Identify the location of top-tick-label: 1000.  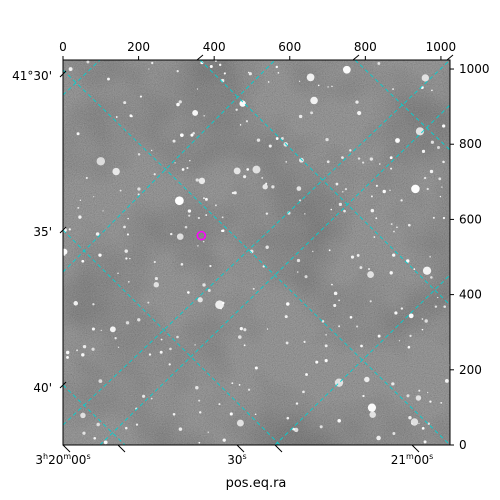
(441, 47).